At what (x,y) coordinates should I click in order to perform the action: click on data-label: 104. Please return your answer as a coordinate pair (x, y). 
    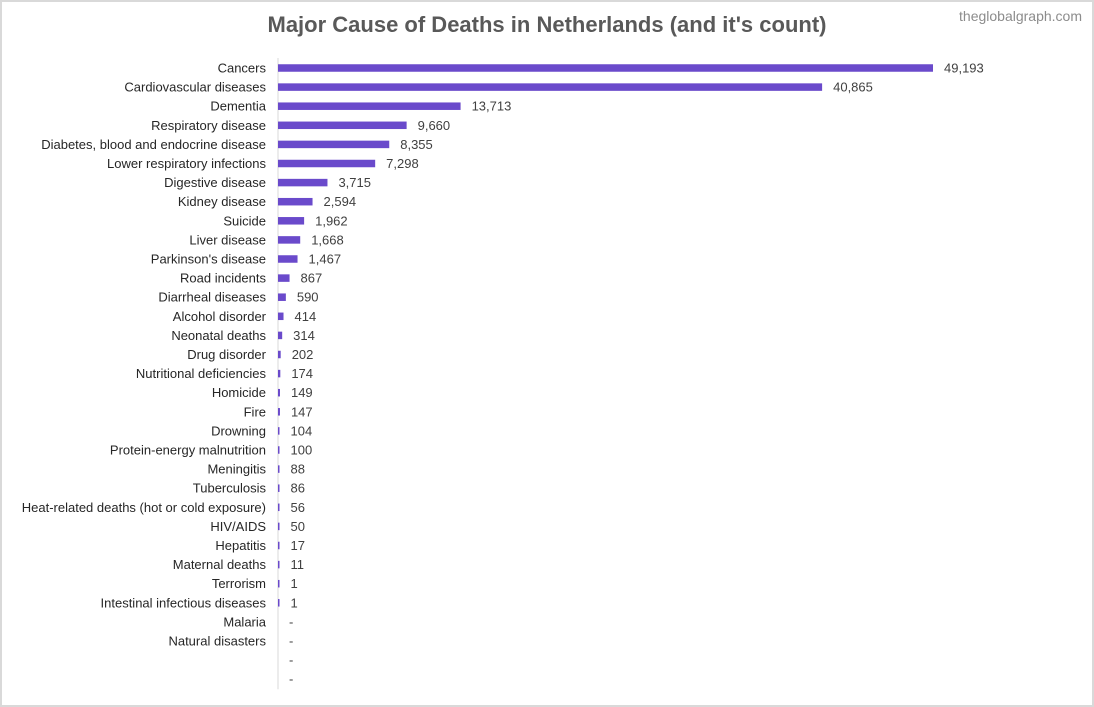
    Looking at the image, I should click on (302, 430).